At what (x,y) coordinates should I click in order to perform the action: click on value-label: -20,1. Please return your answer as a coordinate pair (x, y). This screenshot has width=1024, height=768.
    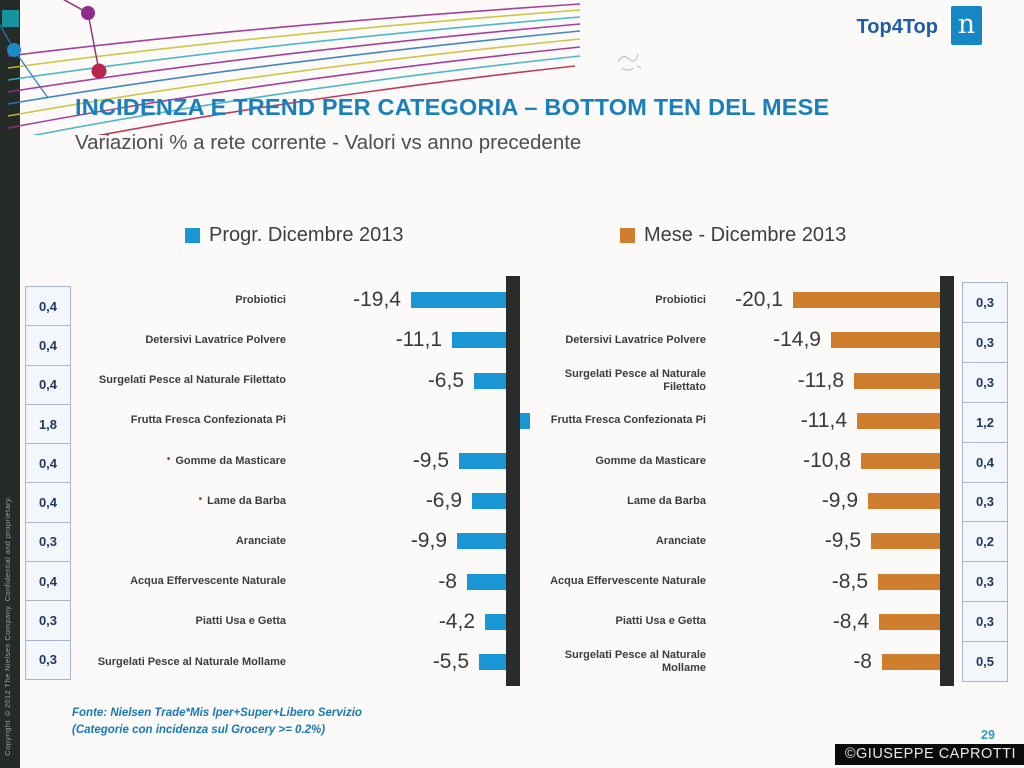
    Looking at the image, I should click on (759, 300).